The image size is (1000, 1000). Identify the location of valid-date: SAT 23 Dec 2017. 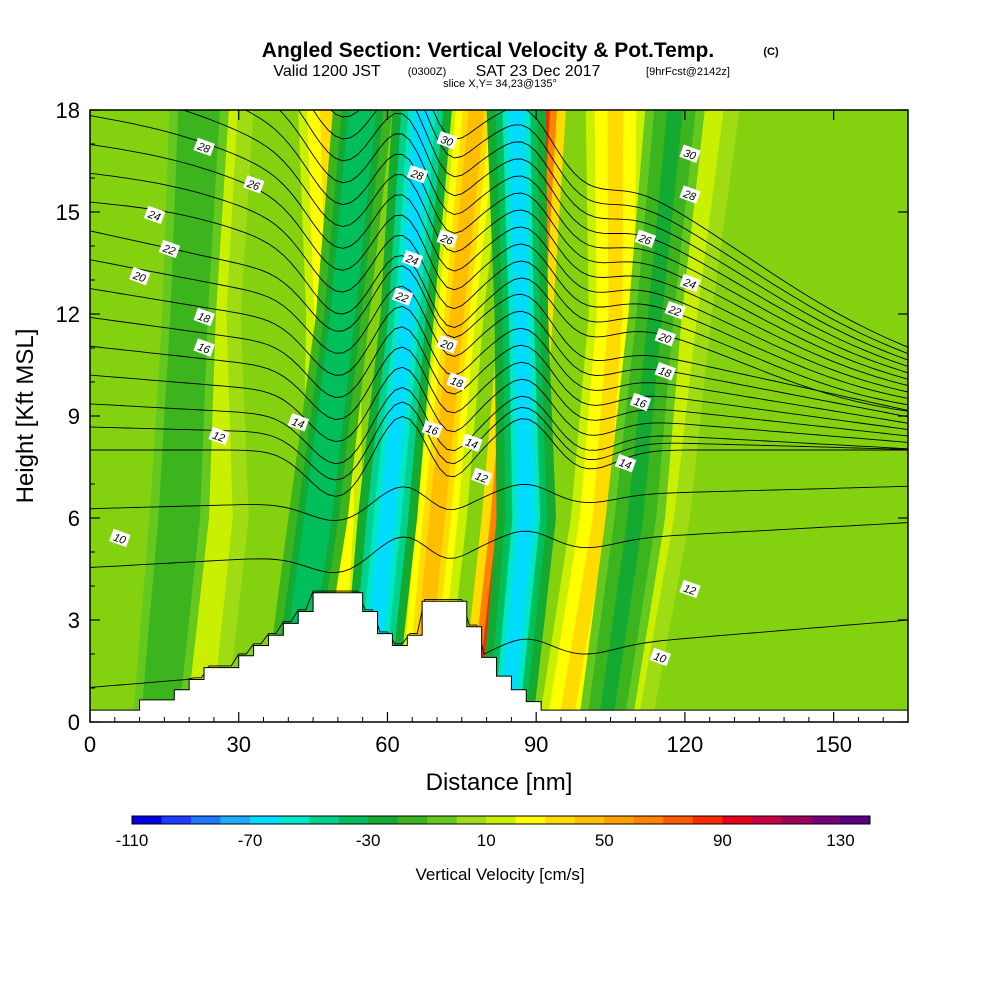
(538, 71).